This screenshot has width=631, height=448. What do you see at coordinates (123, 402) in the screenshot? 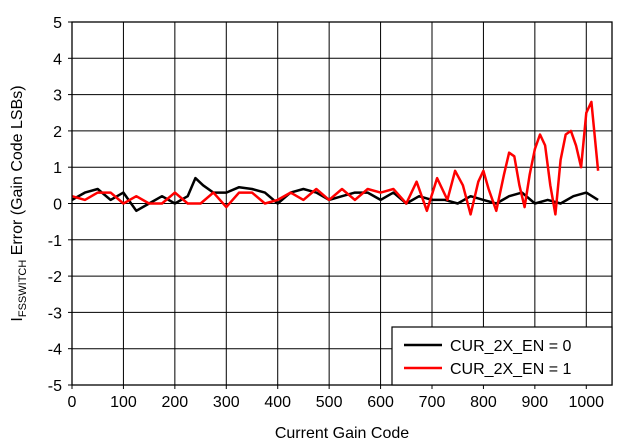
I see `x-tick-label: 100` at bounding box center [123, 402].